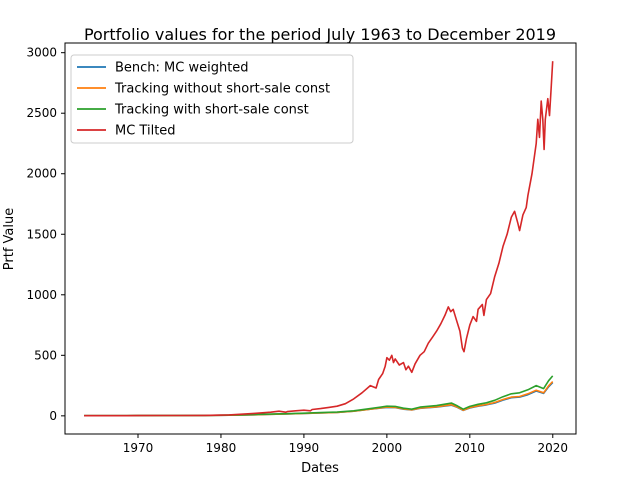  Describe the element at coordinates (552, 448) in the screenshot. I see `x-tick-label: 2020` at that location.